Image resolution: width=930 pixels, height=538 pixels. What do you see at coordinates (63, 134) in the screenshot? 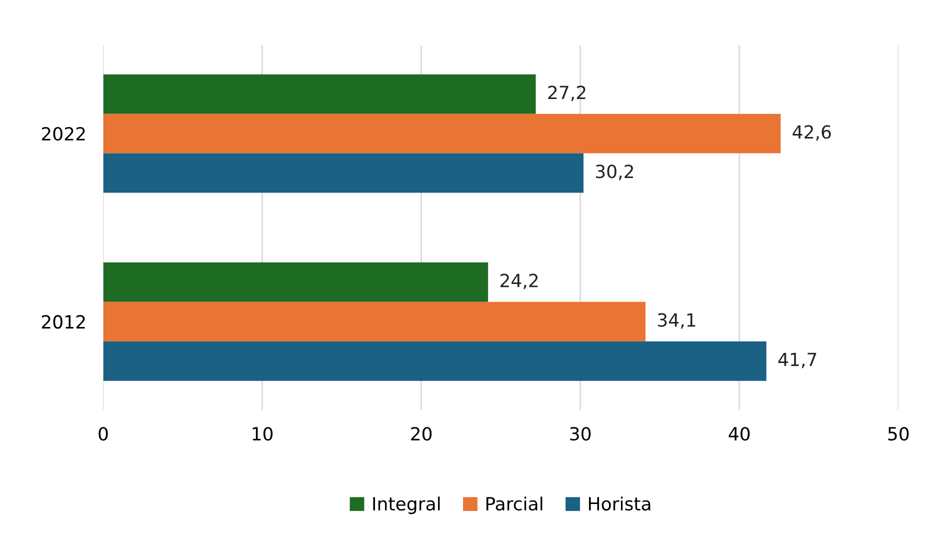
I see `y-tick-label: 2022` at bounding box center [63, 134].